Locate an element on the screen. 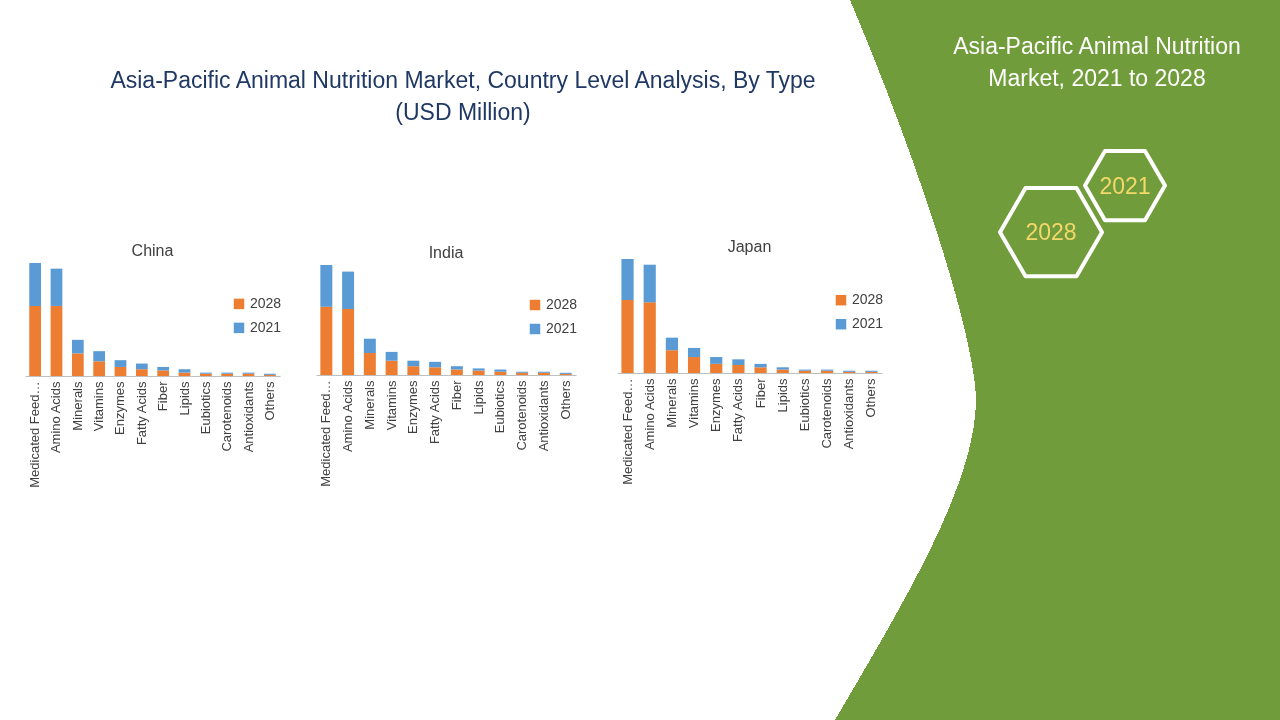 The height and width of the screenshot is (720, 1280). text: Asia-Pacific Animal Nutrition Market, Country Level Analysis, By Type (USD Million) is located at coordinates (463, 96).